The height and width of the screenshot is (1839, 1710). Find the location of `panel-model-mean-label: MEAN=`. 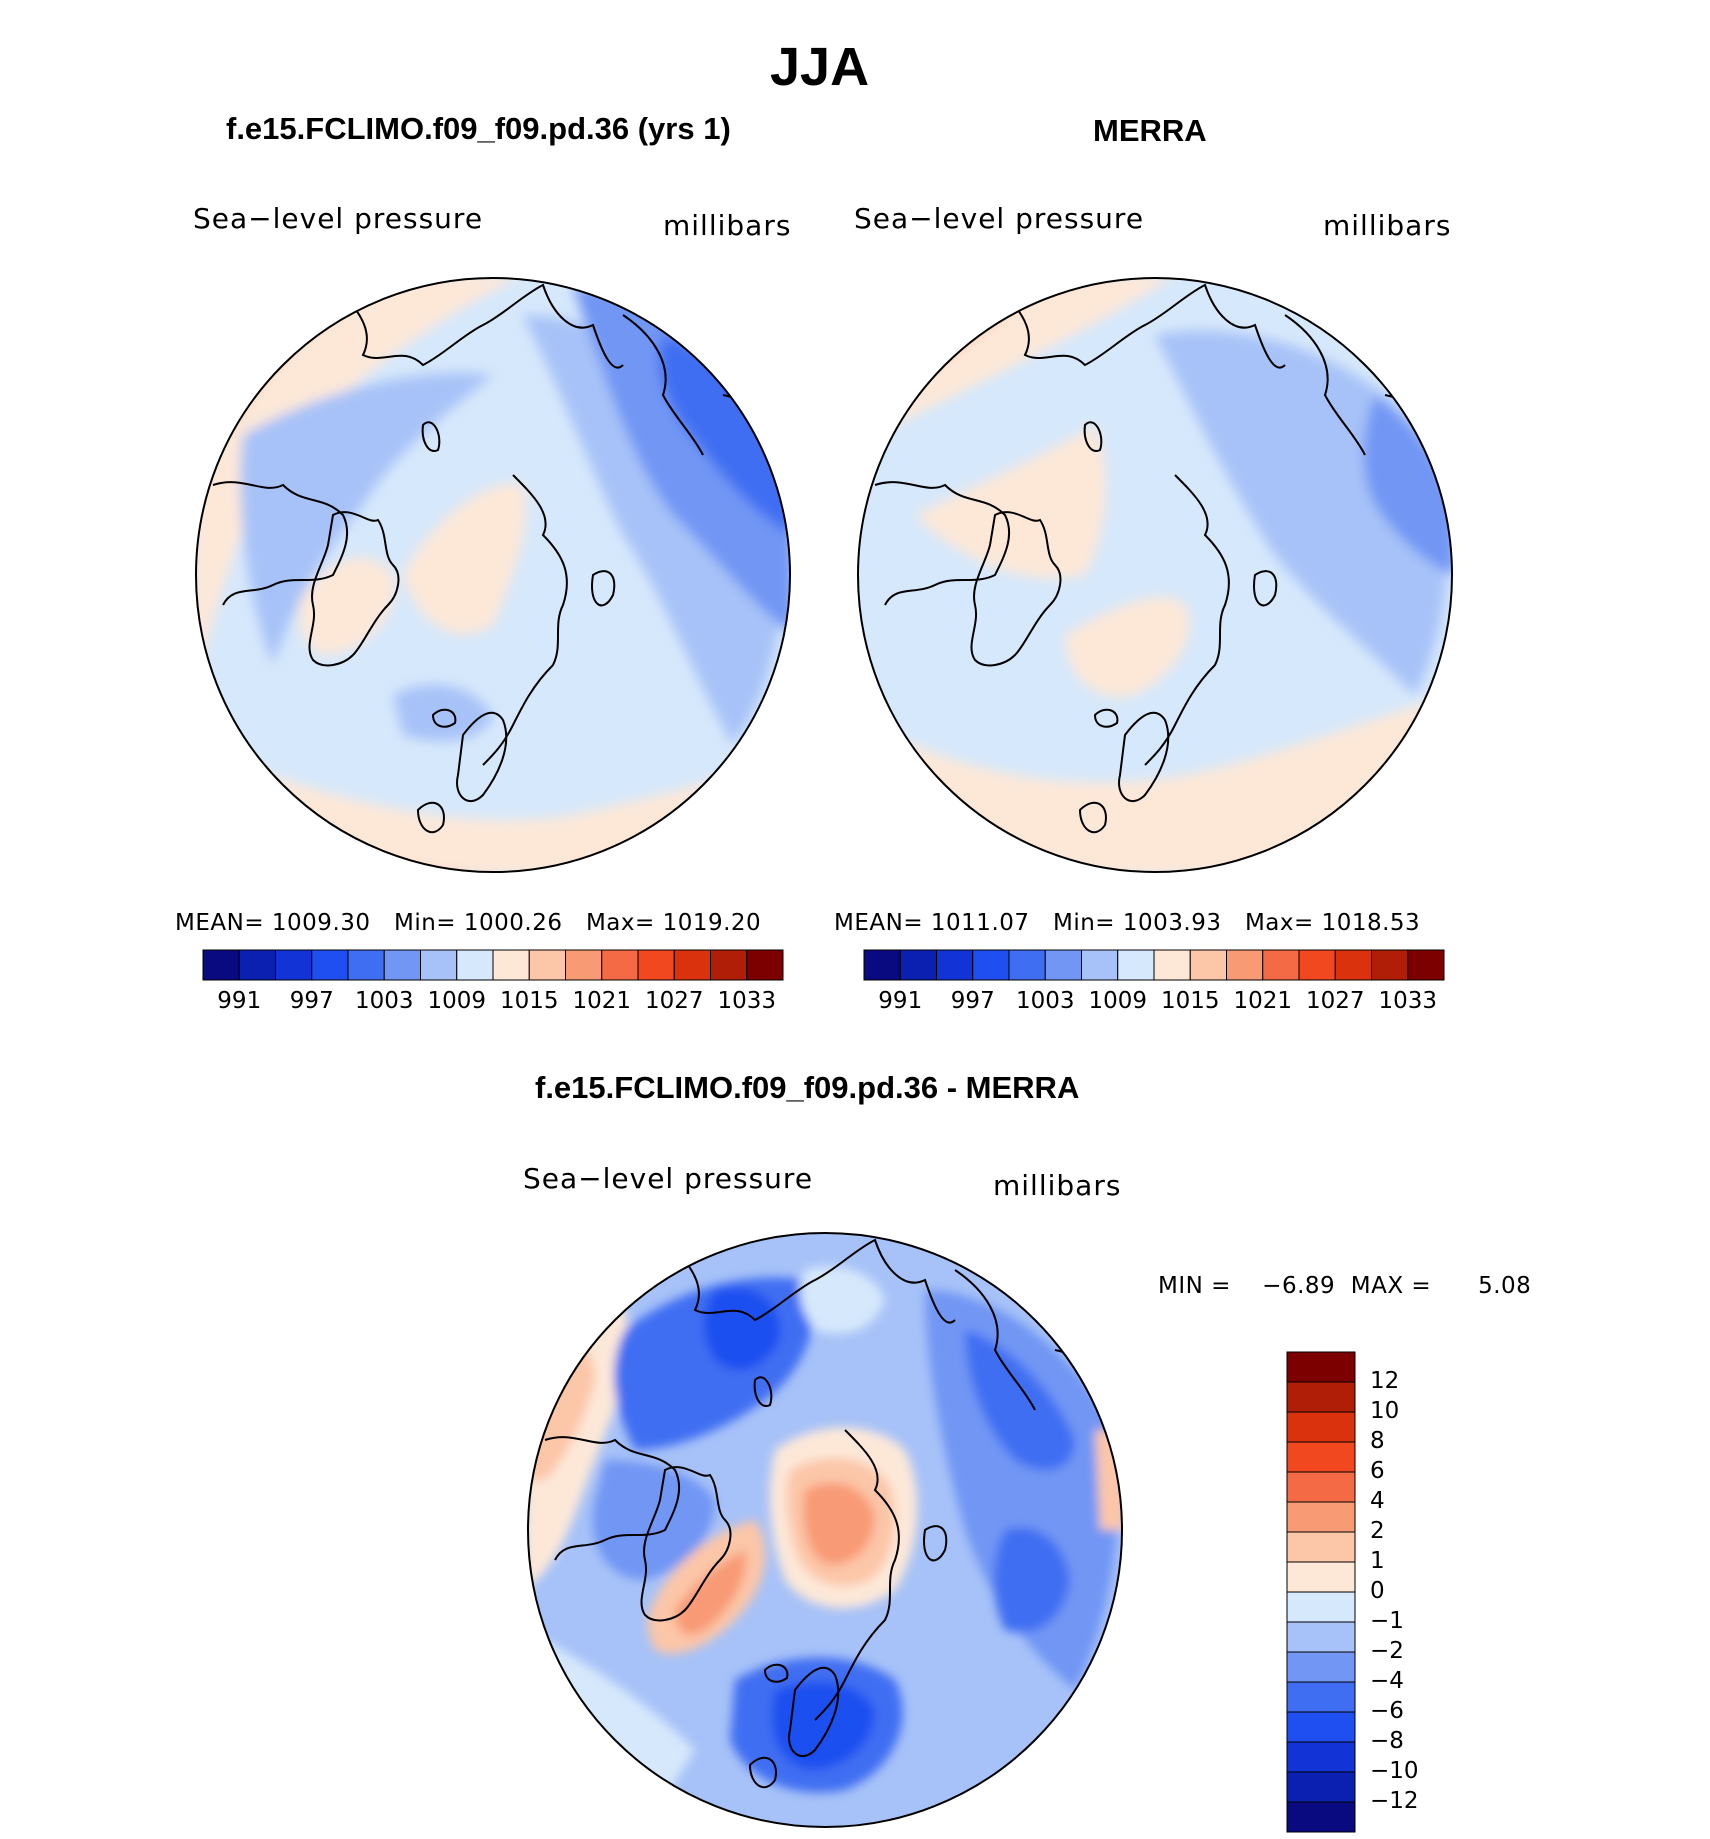

panel-model-mean-label: MEAN= is located at coordinates (220, 923).